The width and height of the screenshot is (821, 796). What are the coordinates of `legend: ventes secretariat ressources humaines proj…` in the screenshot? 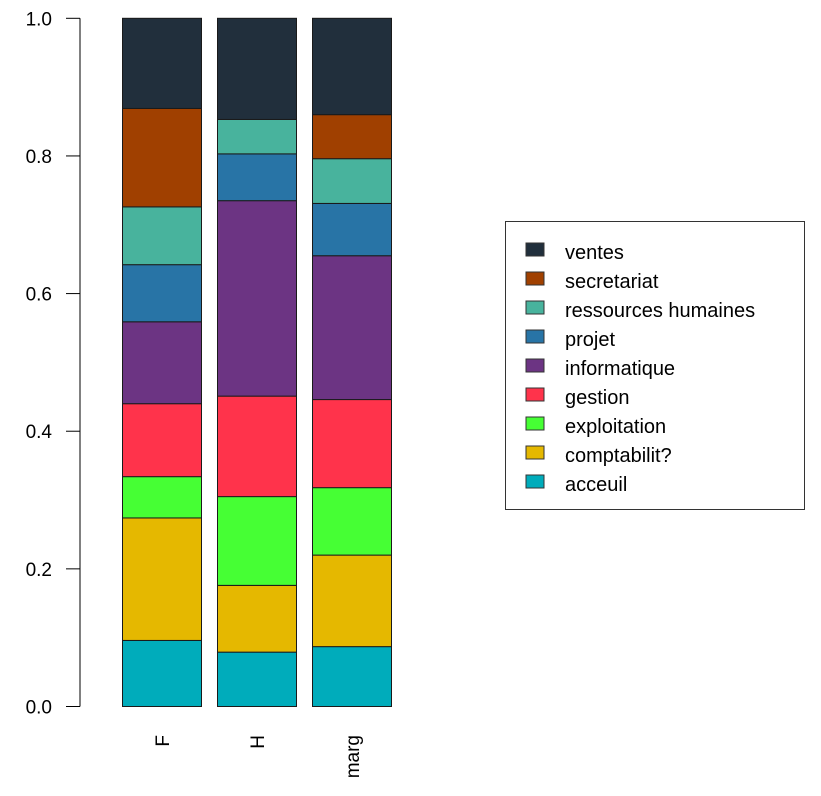 It's located at (655, 365).